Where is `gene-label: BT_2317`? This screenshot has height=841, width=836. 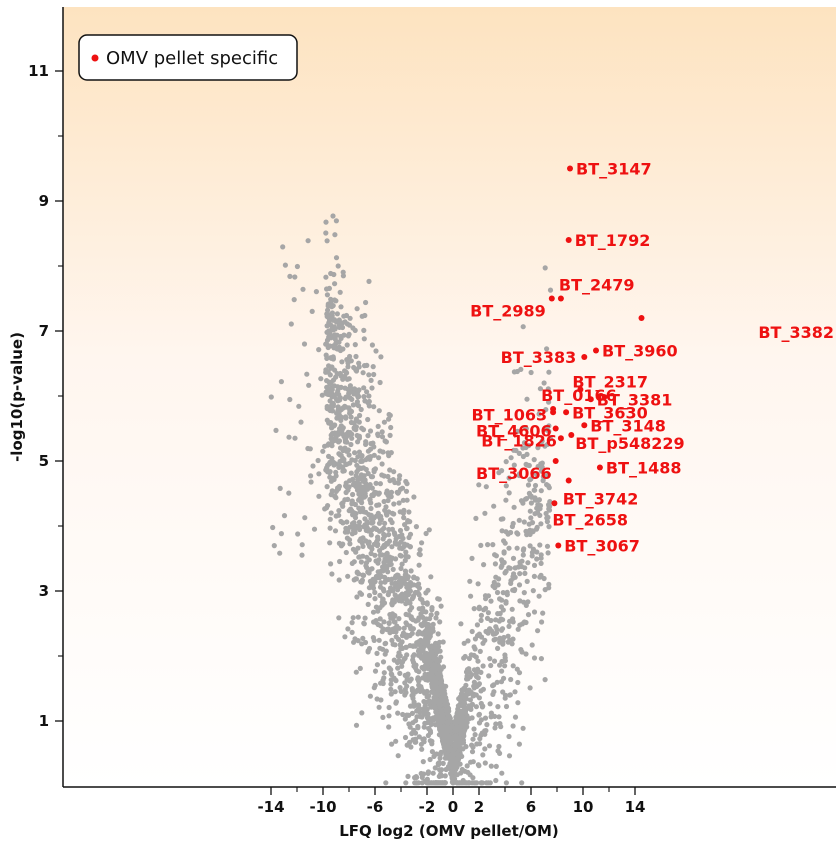 gene-label: BT_2317 is located at coordinates (610, 382).